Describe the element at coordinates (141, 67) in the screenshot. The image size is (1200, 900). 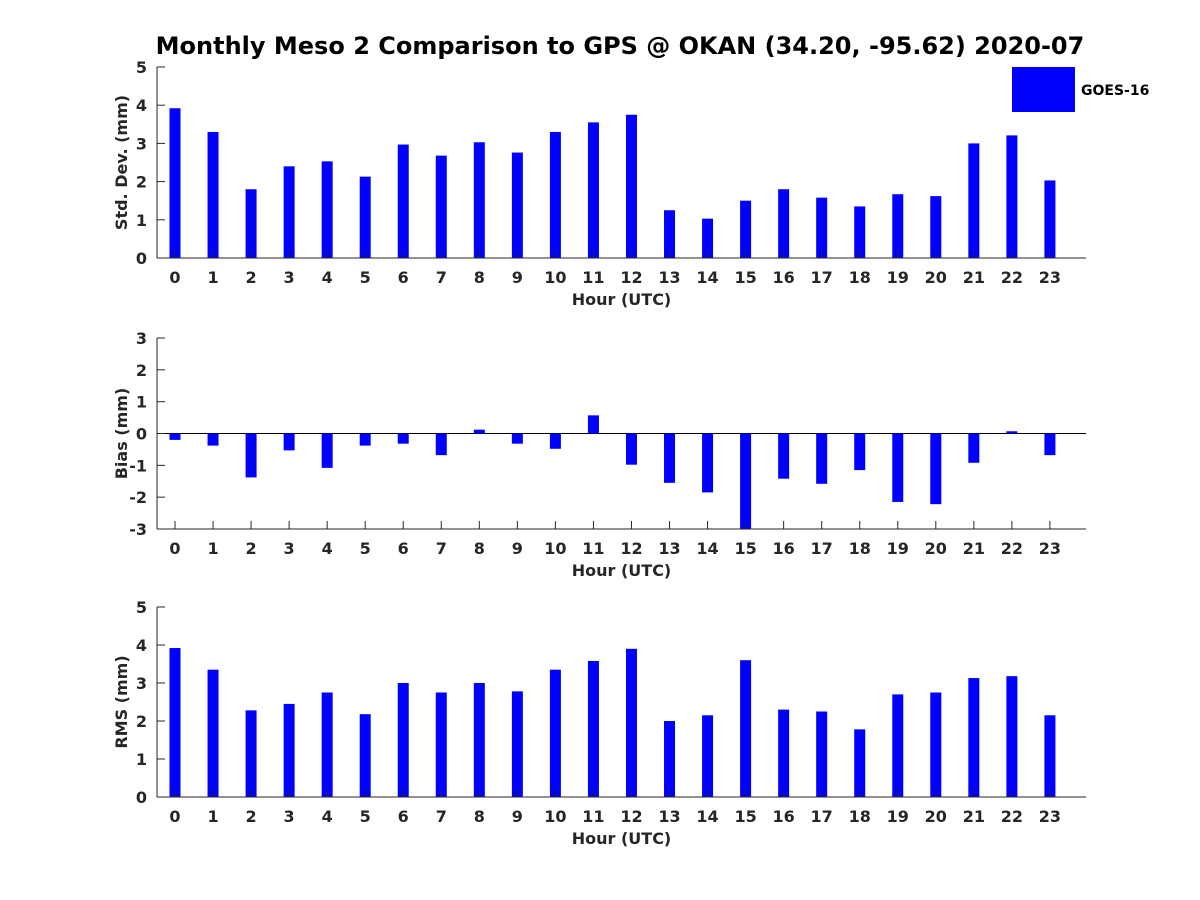
I see `y-tick-label: 5` at that location.